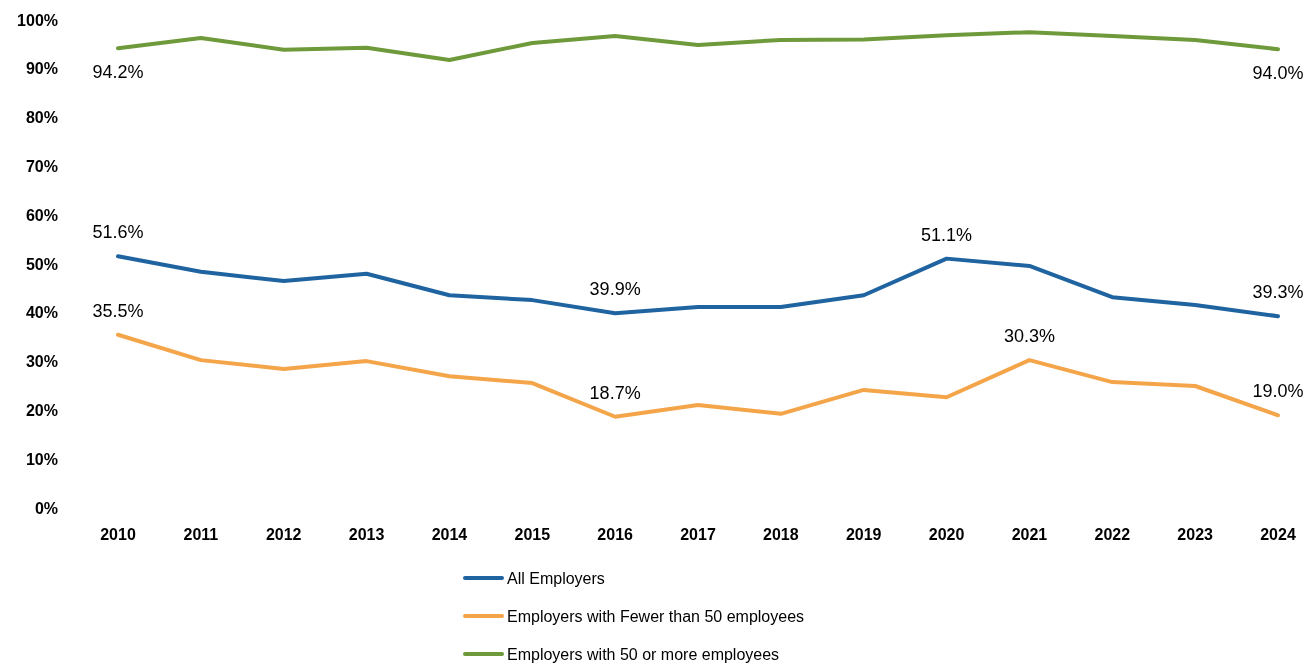 This screenshot has width=1311, height=664. I want to click on data-label: 94.0%, so click(1278, 73).